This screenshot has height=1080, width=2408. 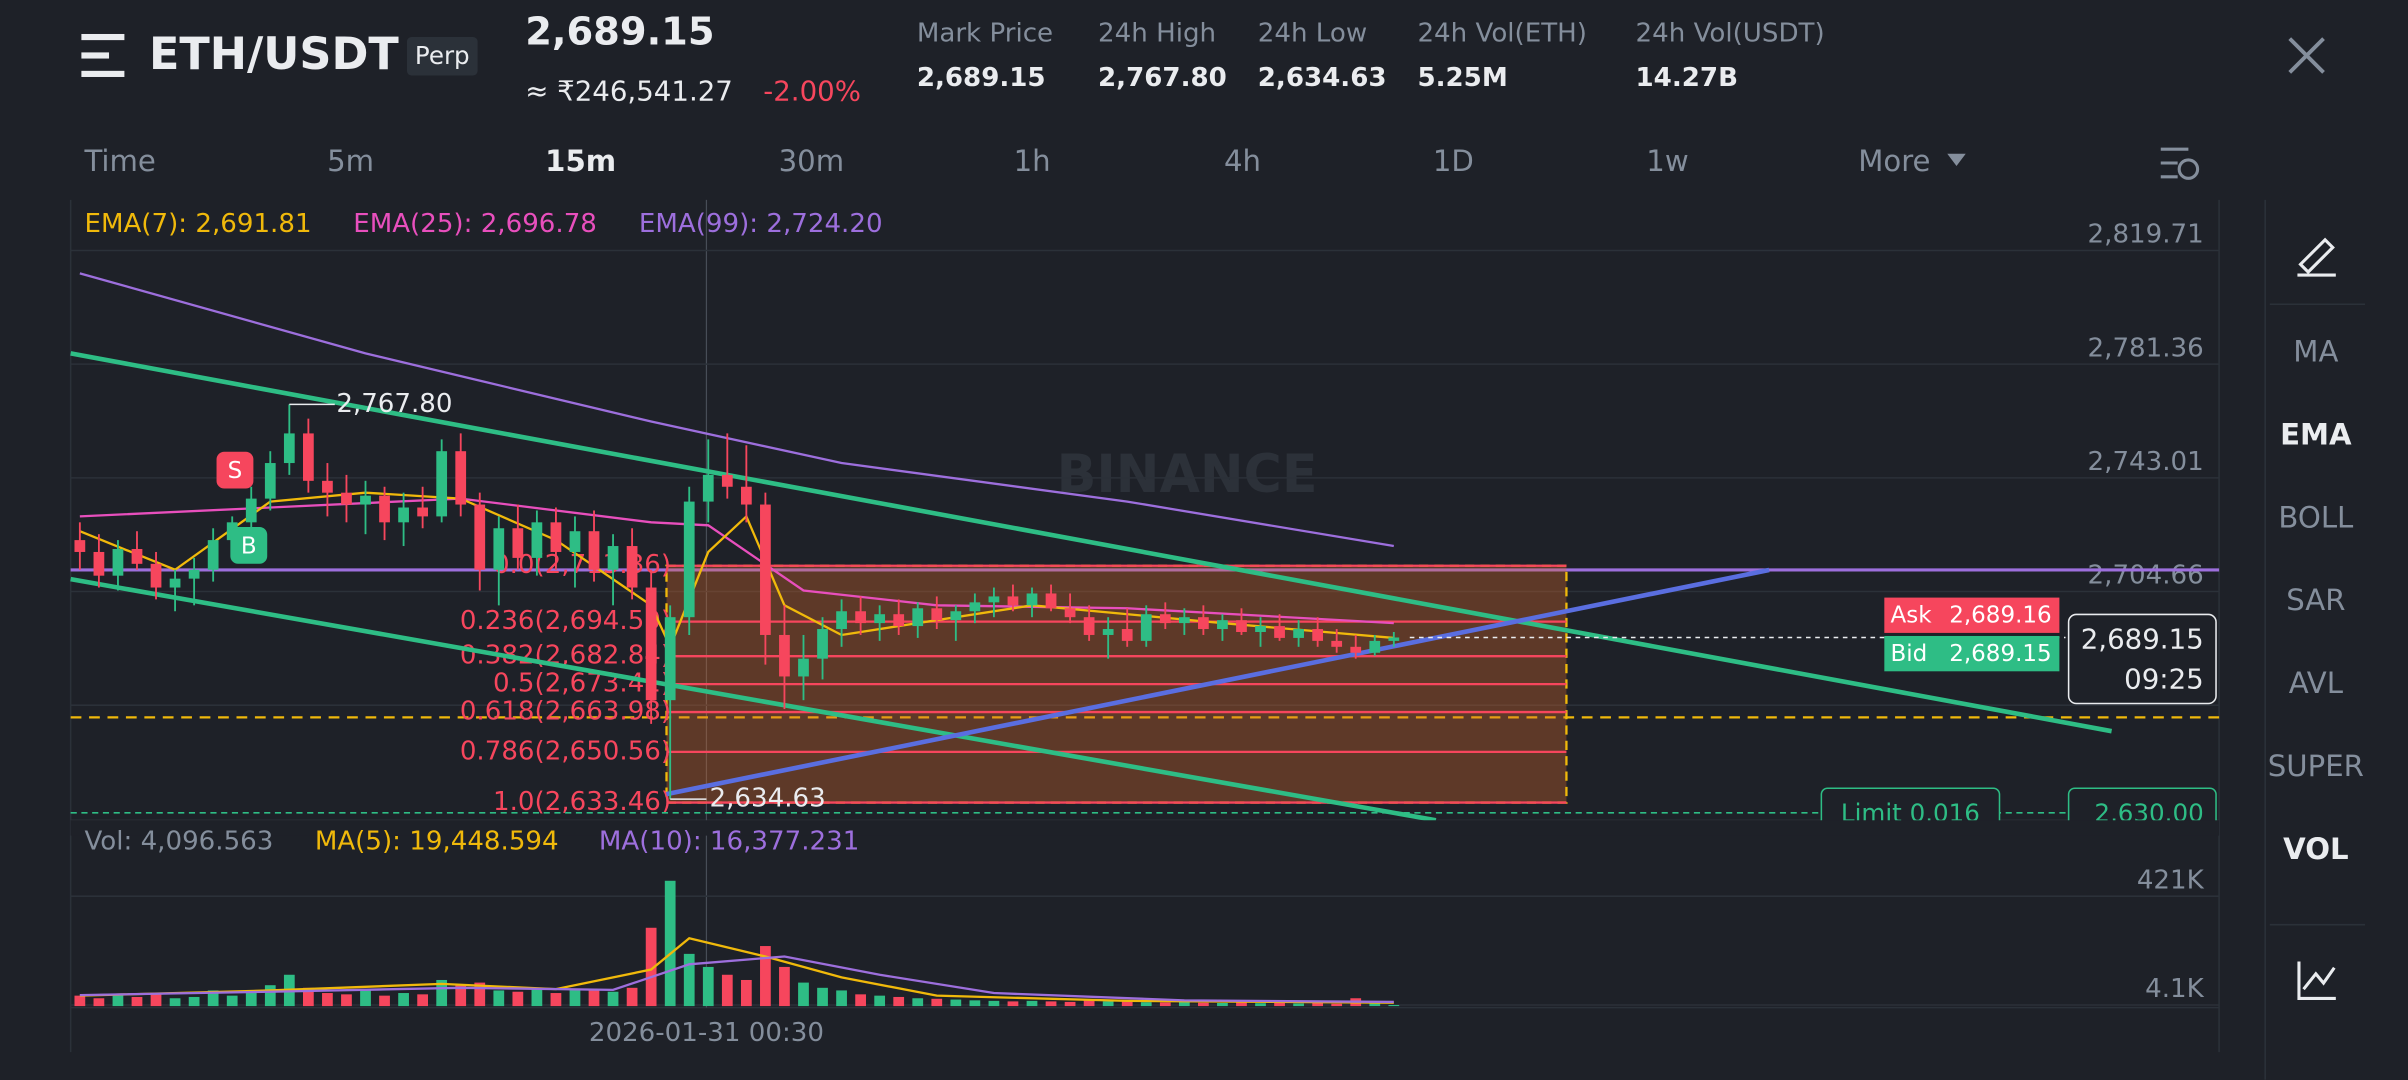 I want to click on timeframe-tab: More, so click(x=1894, y=161).